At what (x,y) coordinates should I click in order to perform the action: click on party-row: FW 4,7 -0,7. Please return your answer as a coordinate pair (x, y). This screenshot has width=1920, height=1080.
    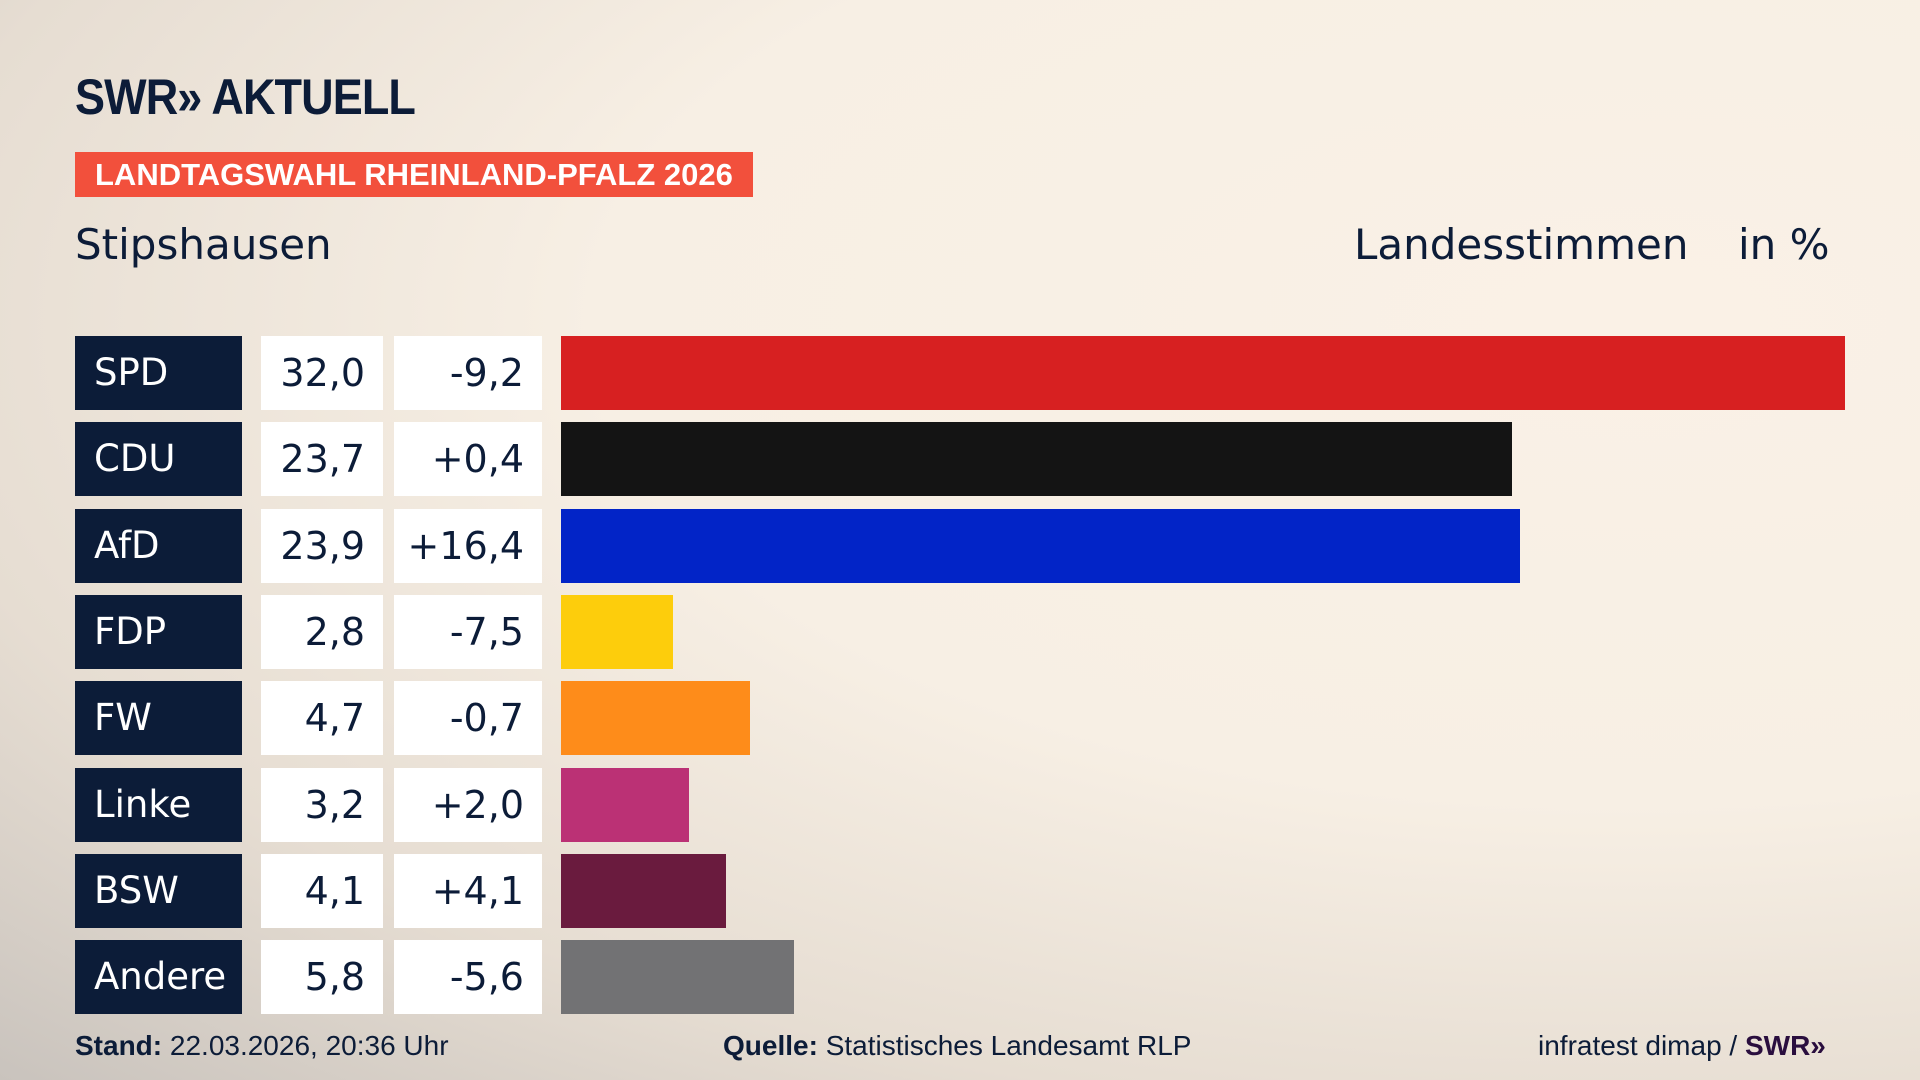
    Looking at the image, I should click on (960, 718).